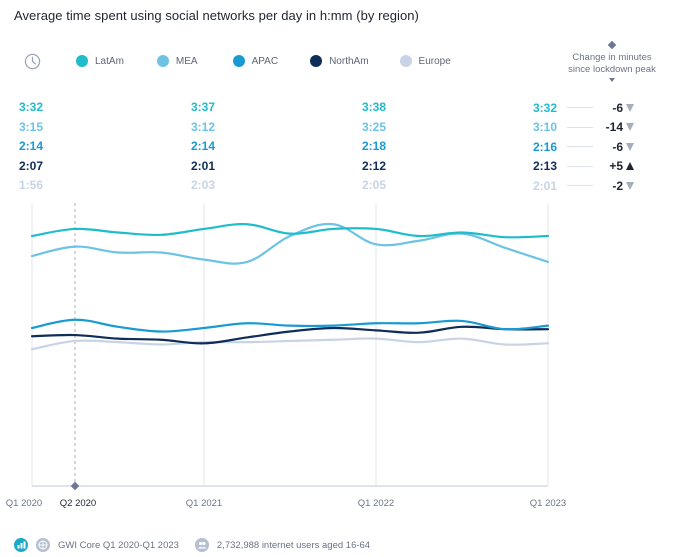  What do you see at coordinates (614, 127) in the screenshot?
I see `change-value: -14` at bounding box center [614, 127].